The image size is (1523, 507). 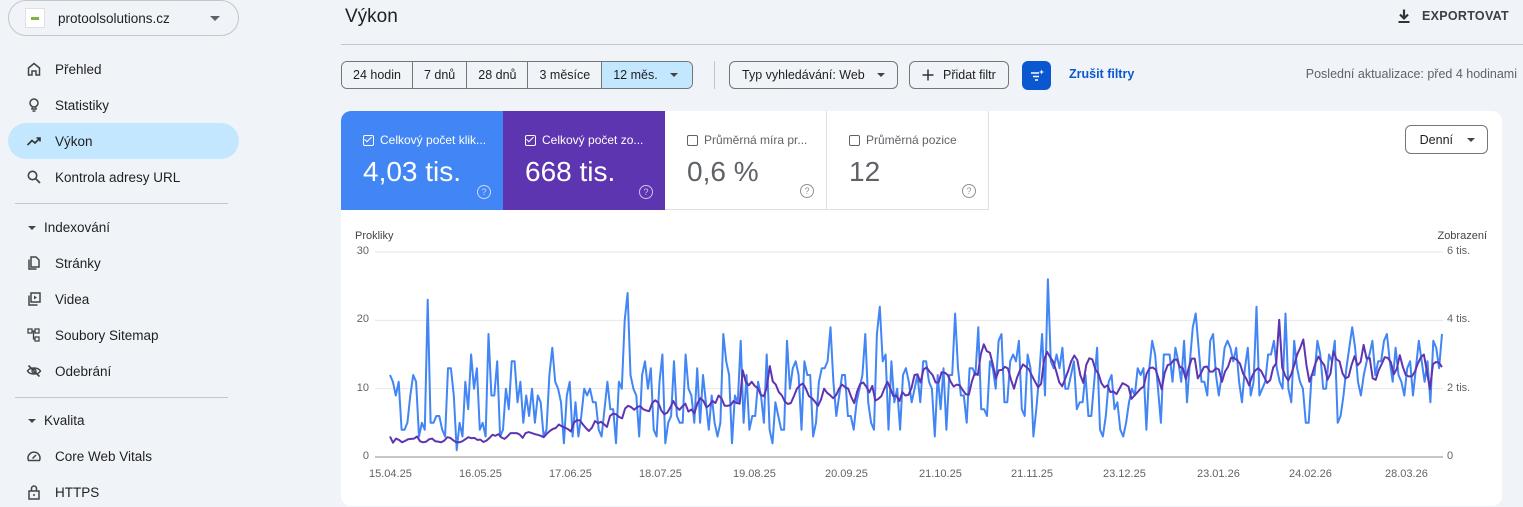 What do you see at coordinates (123, 105) in the screenshot?
I see `sidebar-item-statistiky: Statistiky` at bounding box center [123, 105].